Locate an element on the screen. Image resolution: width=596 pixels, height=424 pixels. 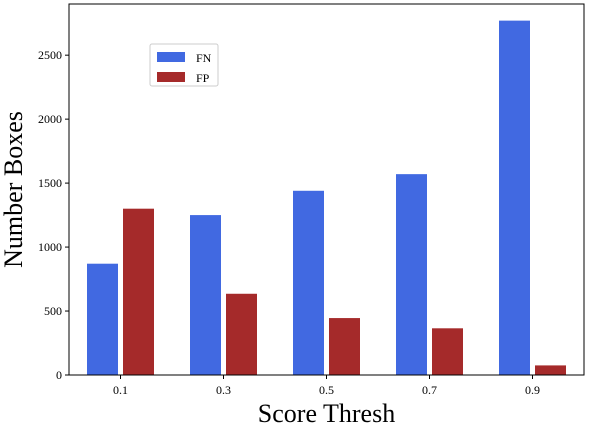
y-tick-label: 2500 is located at coordinates (50, 55).